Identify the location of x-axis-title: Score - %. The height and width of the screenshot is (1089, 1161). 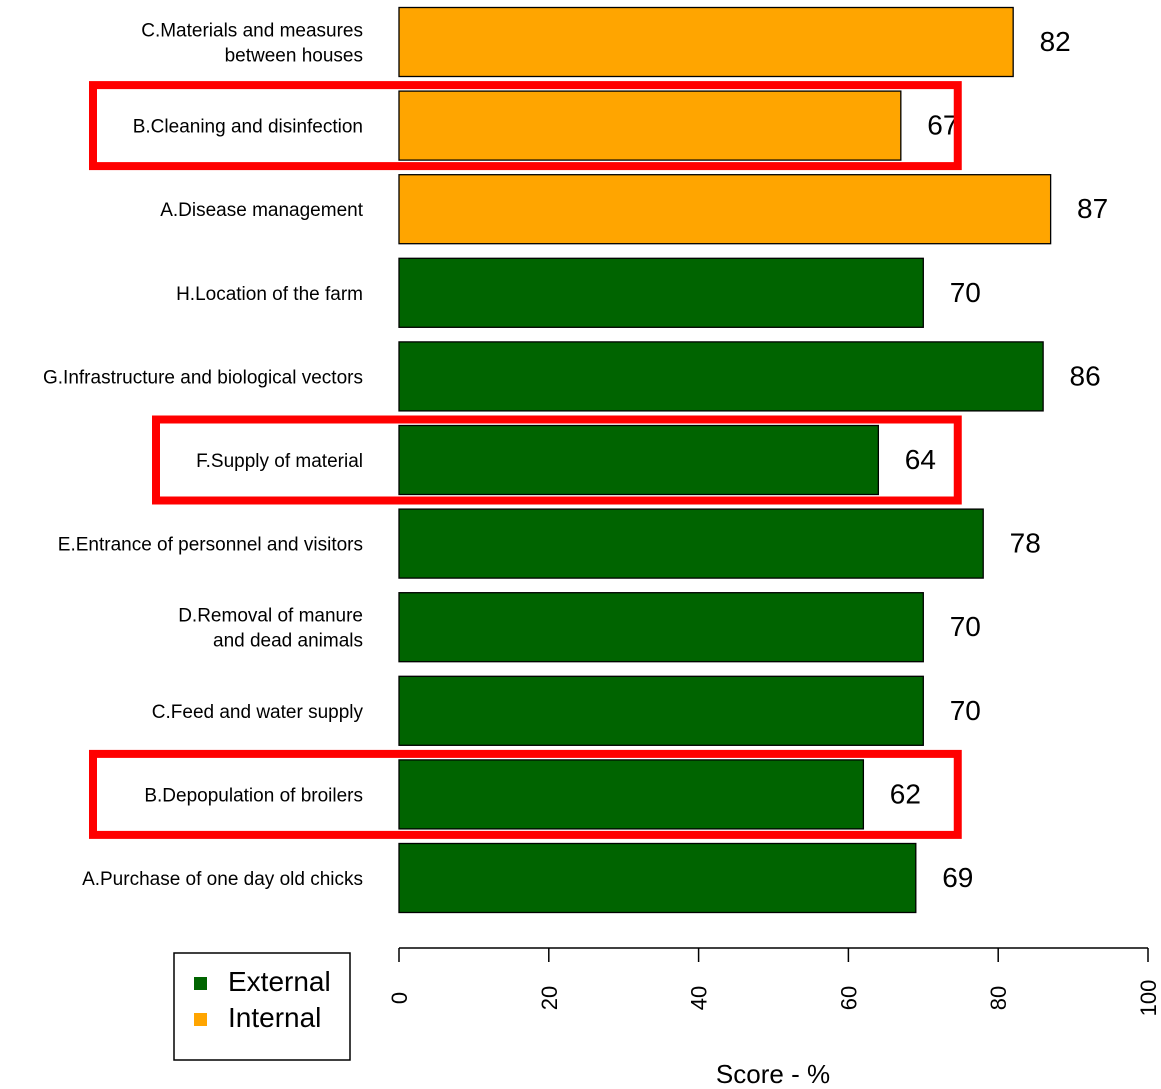
(773, 1074).